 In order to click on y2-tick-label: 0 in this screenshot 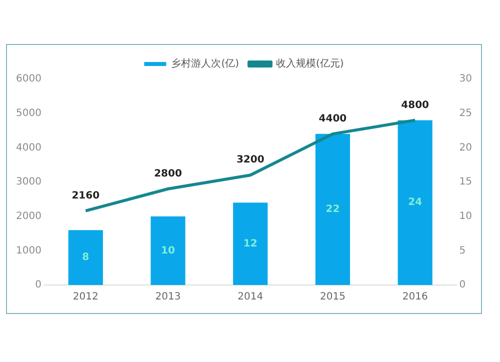, I will do `click(462, 285)`.